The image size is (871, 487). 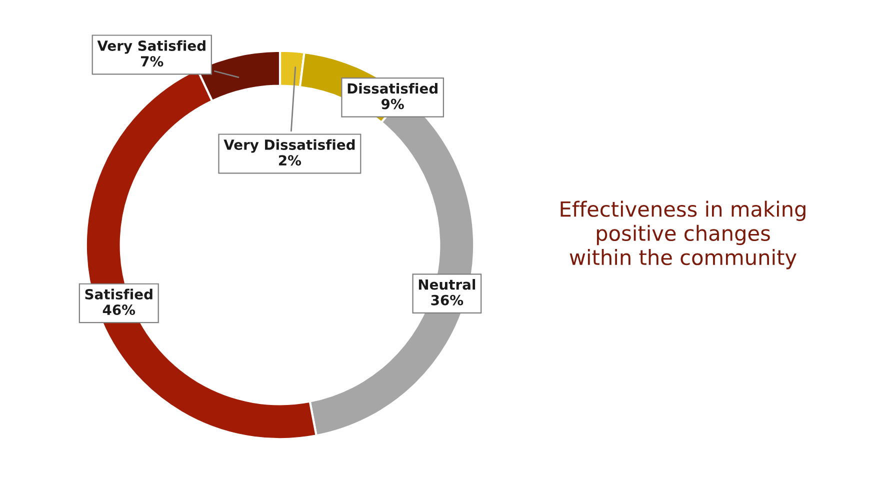 I want to click on slice-label: Very Dissatisfied, so click(x=289, y=146).